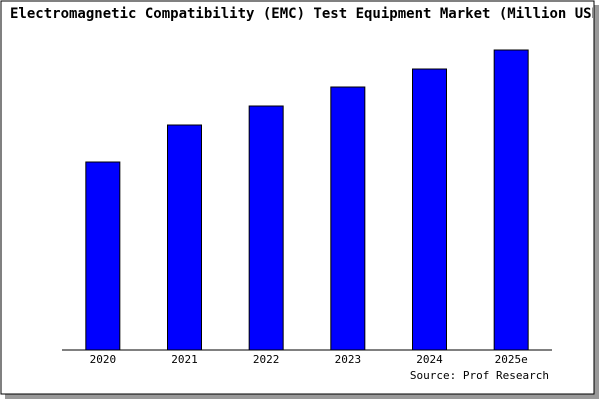 Image resolution: width=600 pixels, height=400 pixels. Describe the element at coordinates (348, 359) in the screenshot. I see `x-tick-label: 2023` at that location.